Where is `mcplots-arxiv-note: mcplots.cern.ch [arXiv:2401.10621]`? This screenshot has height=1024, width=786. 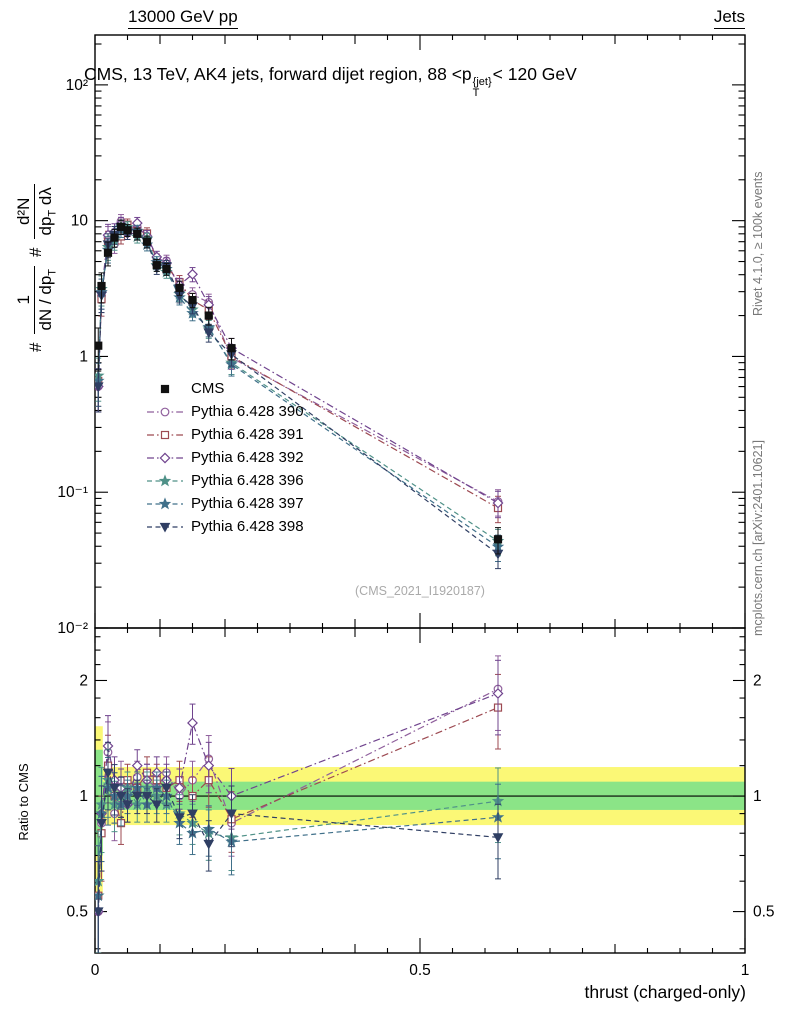
mcplots-arxiv-note: mcplots.cern.ch [arXiv:2401.10621] is located at coordinates (758, 538).